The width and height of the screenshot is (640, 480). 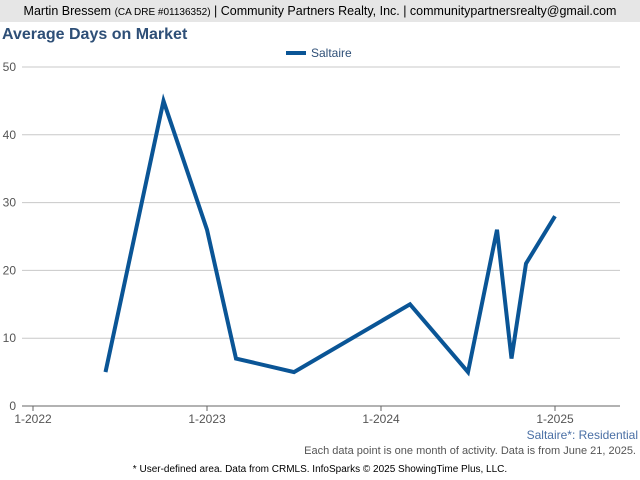 I want to click on agent-name: Martin Bressem, so click(x=67, y=11).